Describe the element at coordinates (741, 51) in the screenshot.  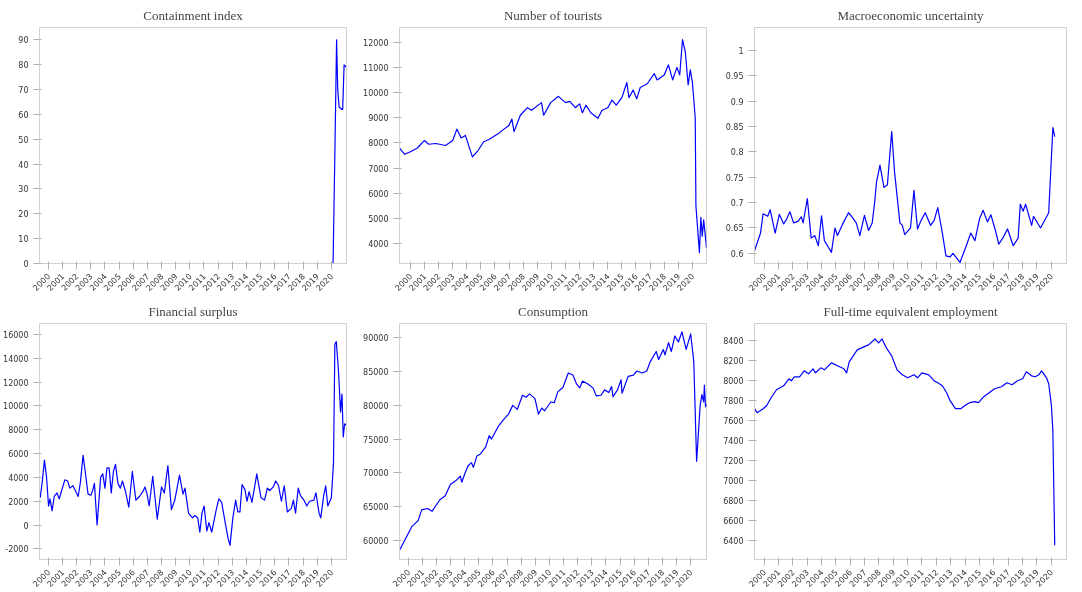
I see `y-tick-label: 1` at that location.